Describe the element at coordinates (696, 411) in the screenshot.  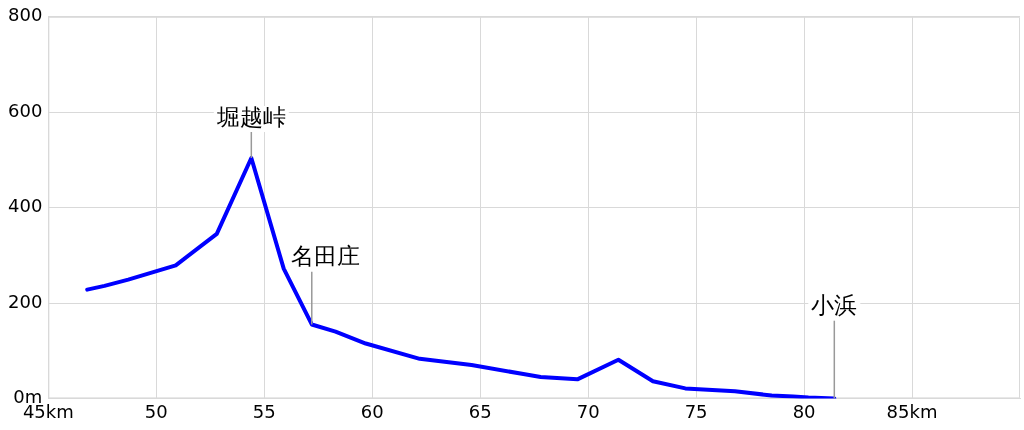
I see `x-tick-label: 75` at that location.